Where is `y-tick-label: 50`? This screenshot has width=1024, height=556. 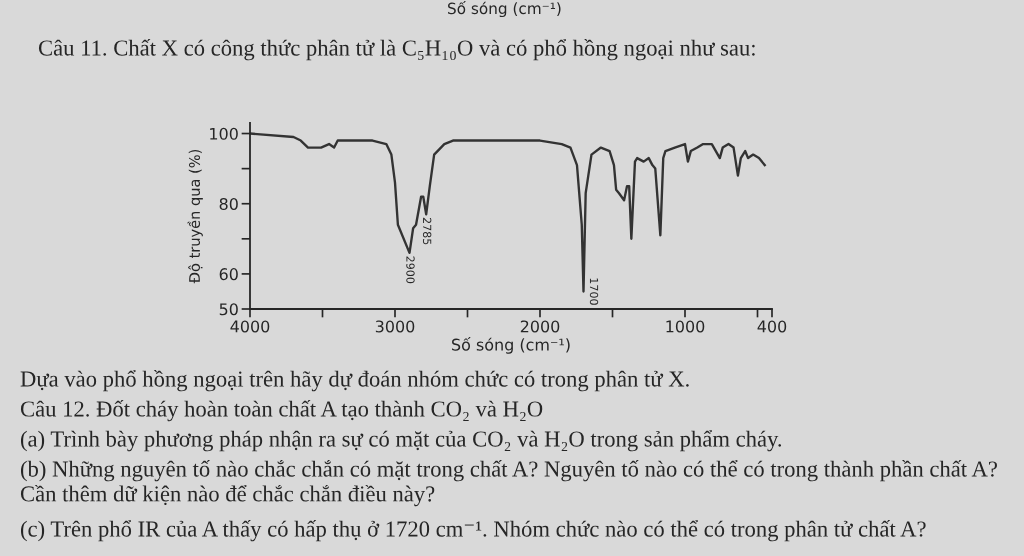 y-tick-label: 50 is located at coordinates (228, 309).